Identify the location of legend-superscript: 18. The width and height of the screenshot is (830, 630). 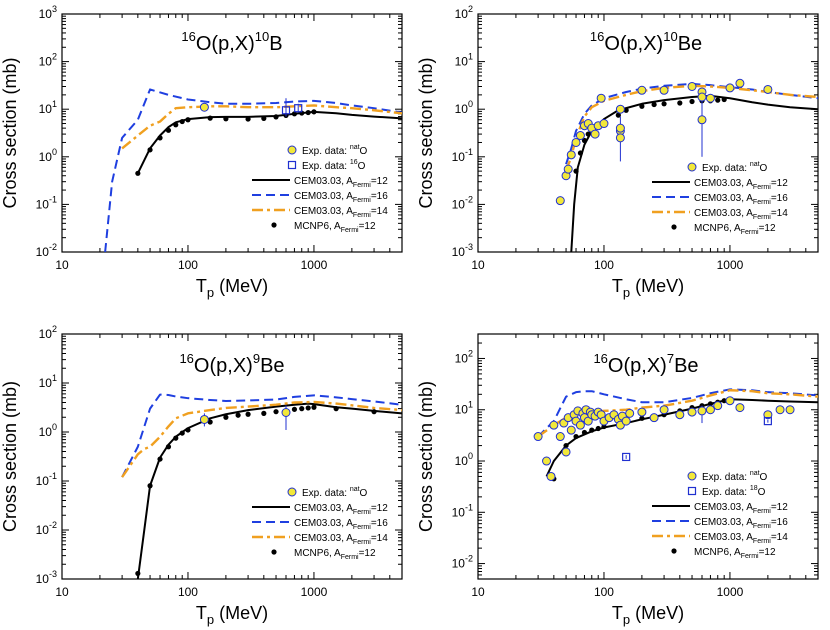
(754, 488).